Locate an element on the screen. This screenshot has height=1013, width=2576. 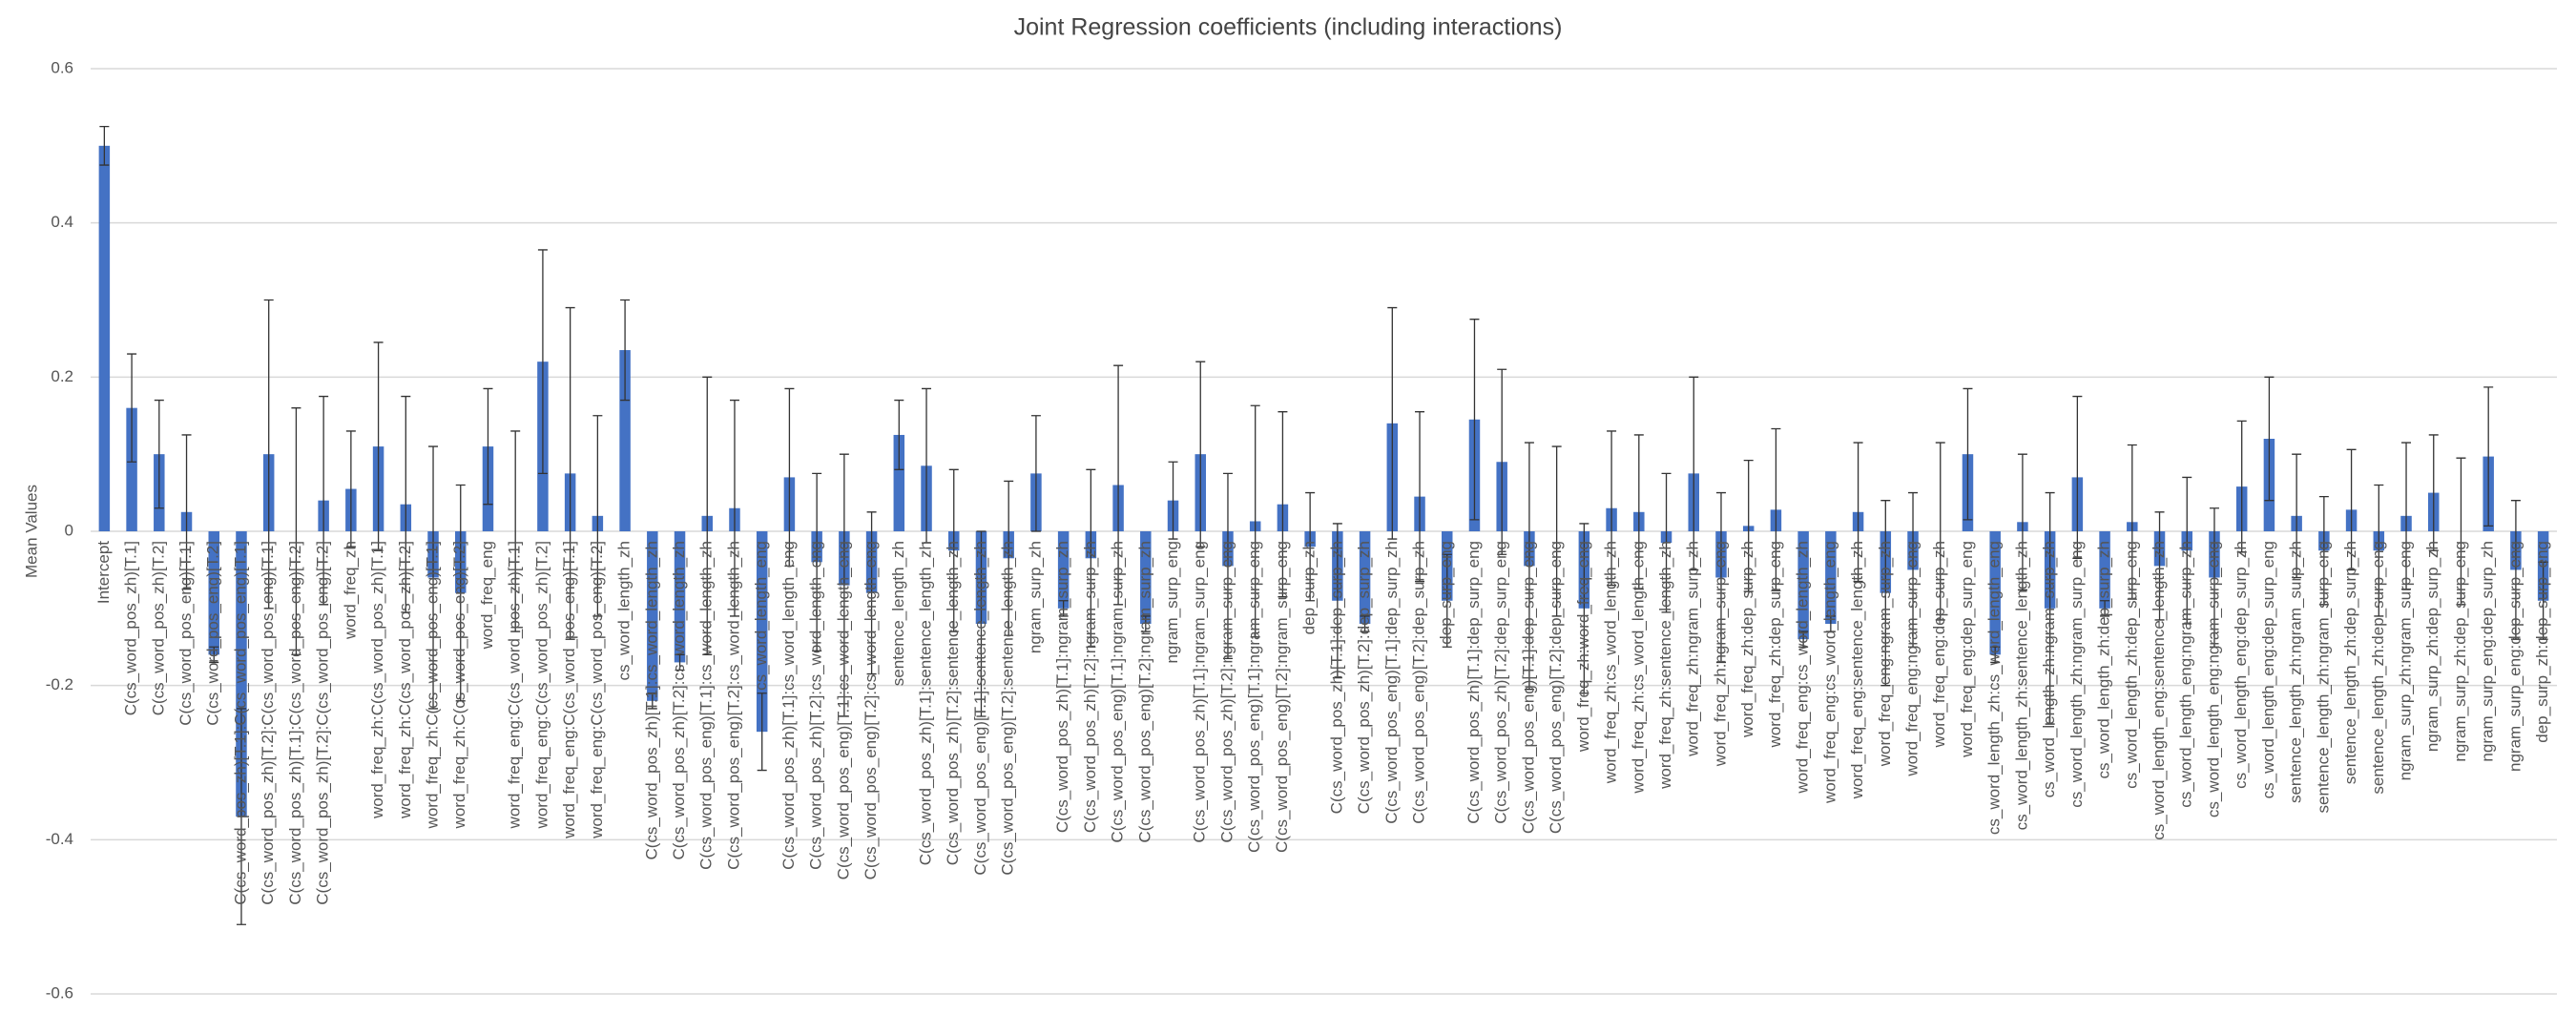
x-tick-label: cs_word_length_eng:ngram_surp_eng is located at coordinates (2213, 679).